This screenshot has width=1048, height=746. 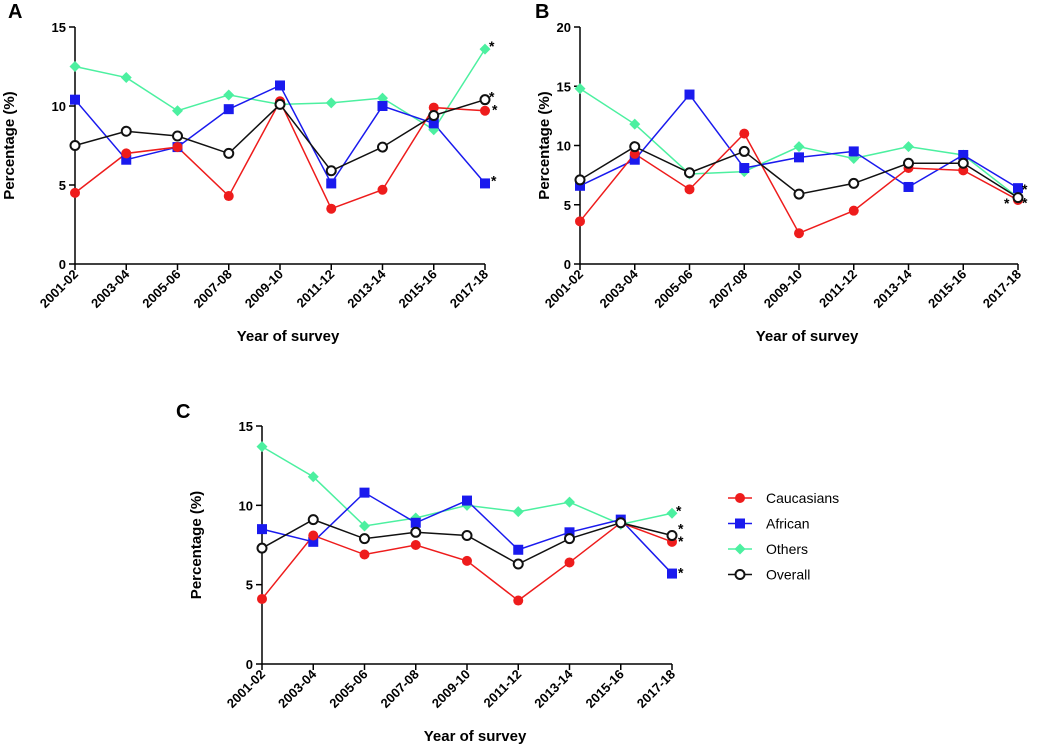 I want to click on x-tick-label: 2001-02, so click(x=564, y=289).